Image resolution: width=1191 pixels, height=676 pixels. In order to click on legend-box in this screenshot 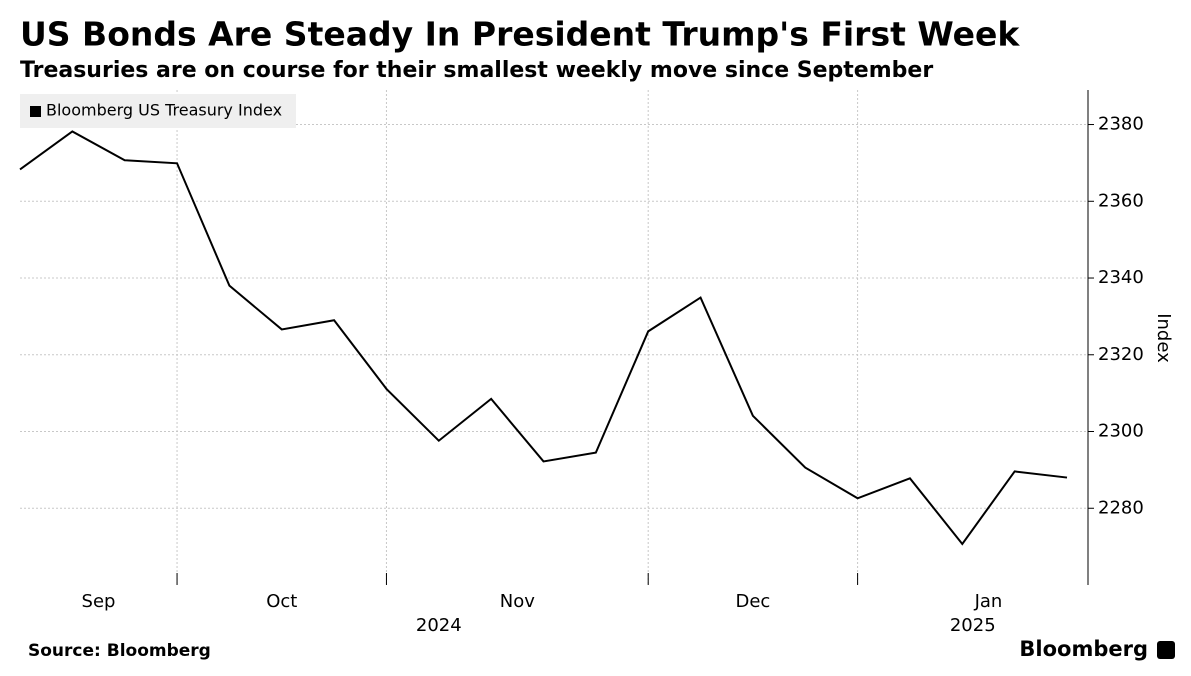, I will do `click(158, 111)`.